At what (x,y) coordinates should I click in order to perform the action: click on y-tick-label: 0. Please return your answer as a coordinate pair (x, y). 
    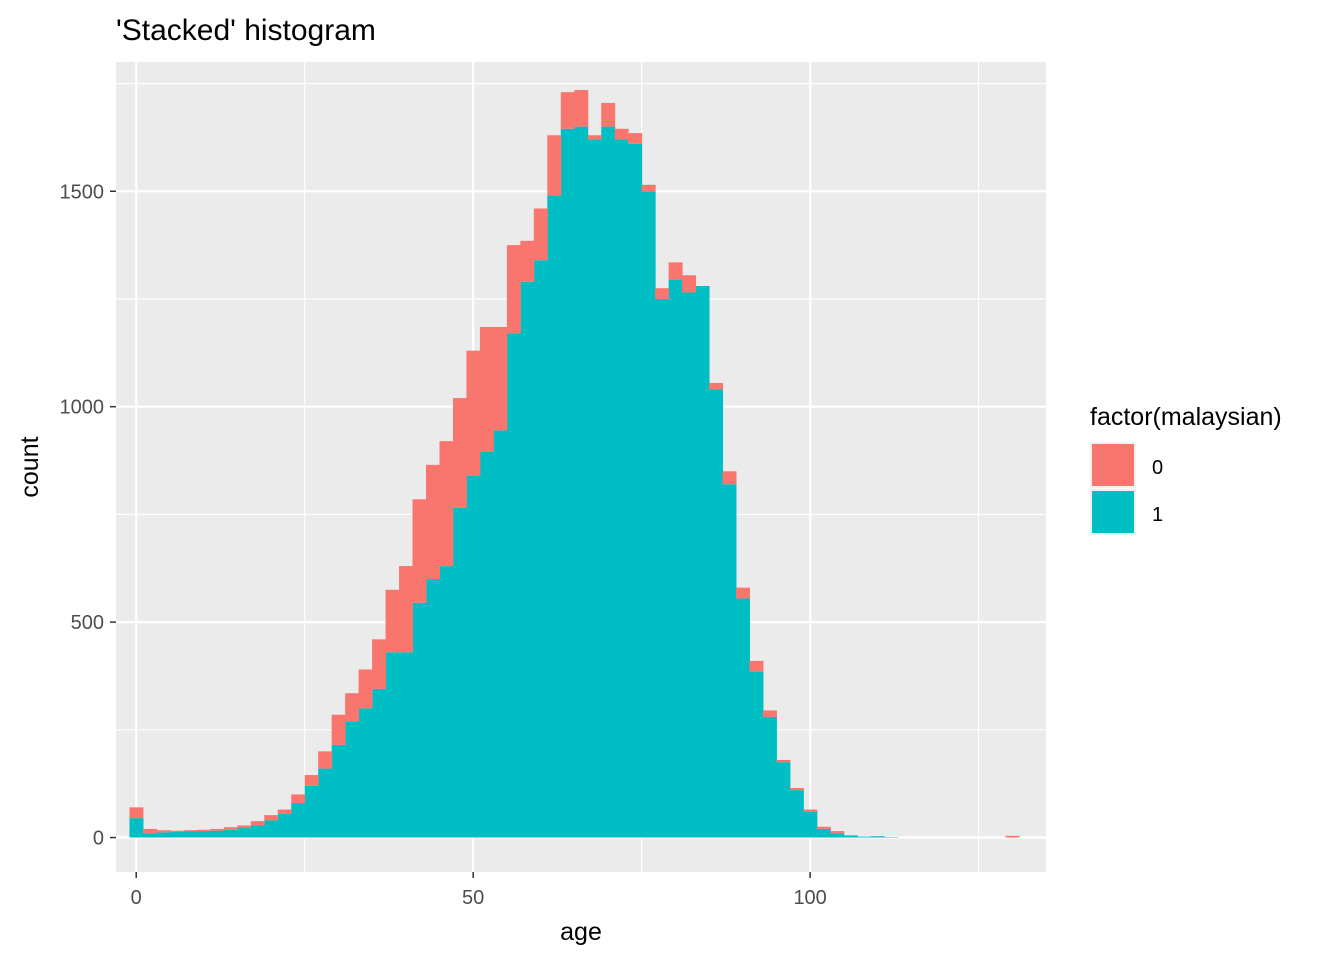
    Looking at the image, I should click on (98, 839).